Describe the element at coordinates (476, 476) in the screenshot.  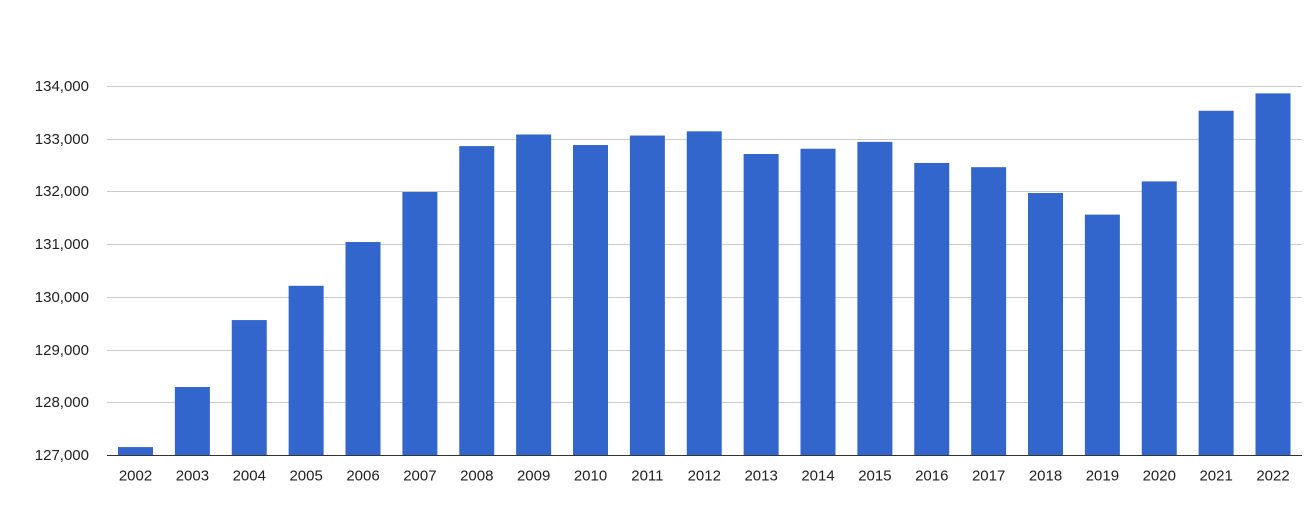
I see `x-tick-label: 2008` at that location.